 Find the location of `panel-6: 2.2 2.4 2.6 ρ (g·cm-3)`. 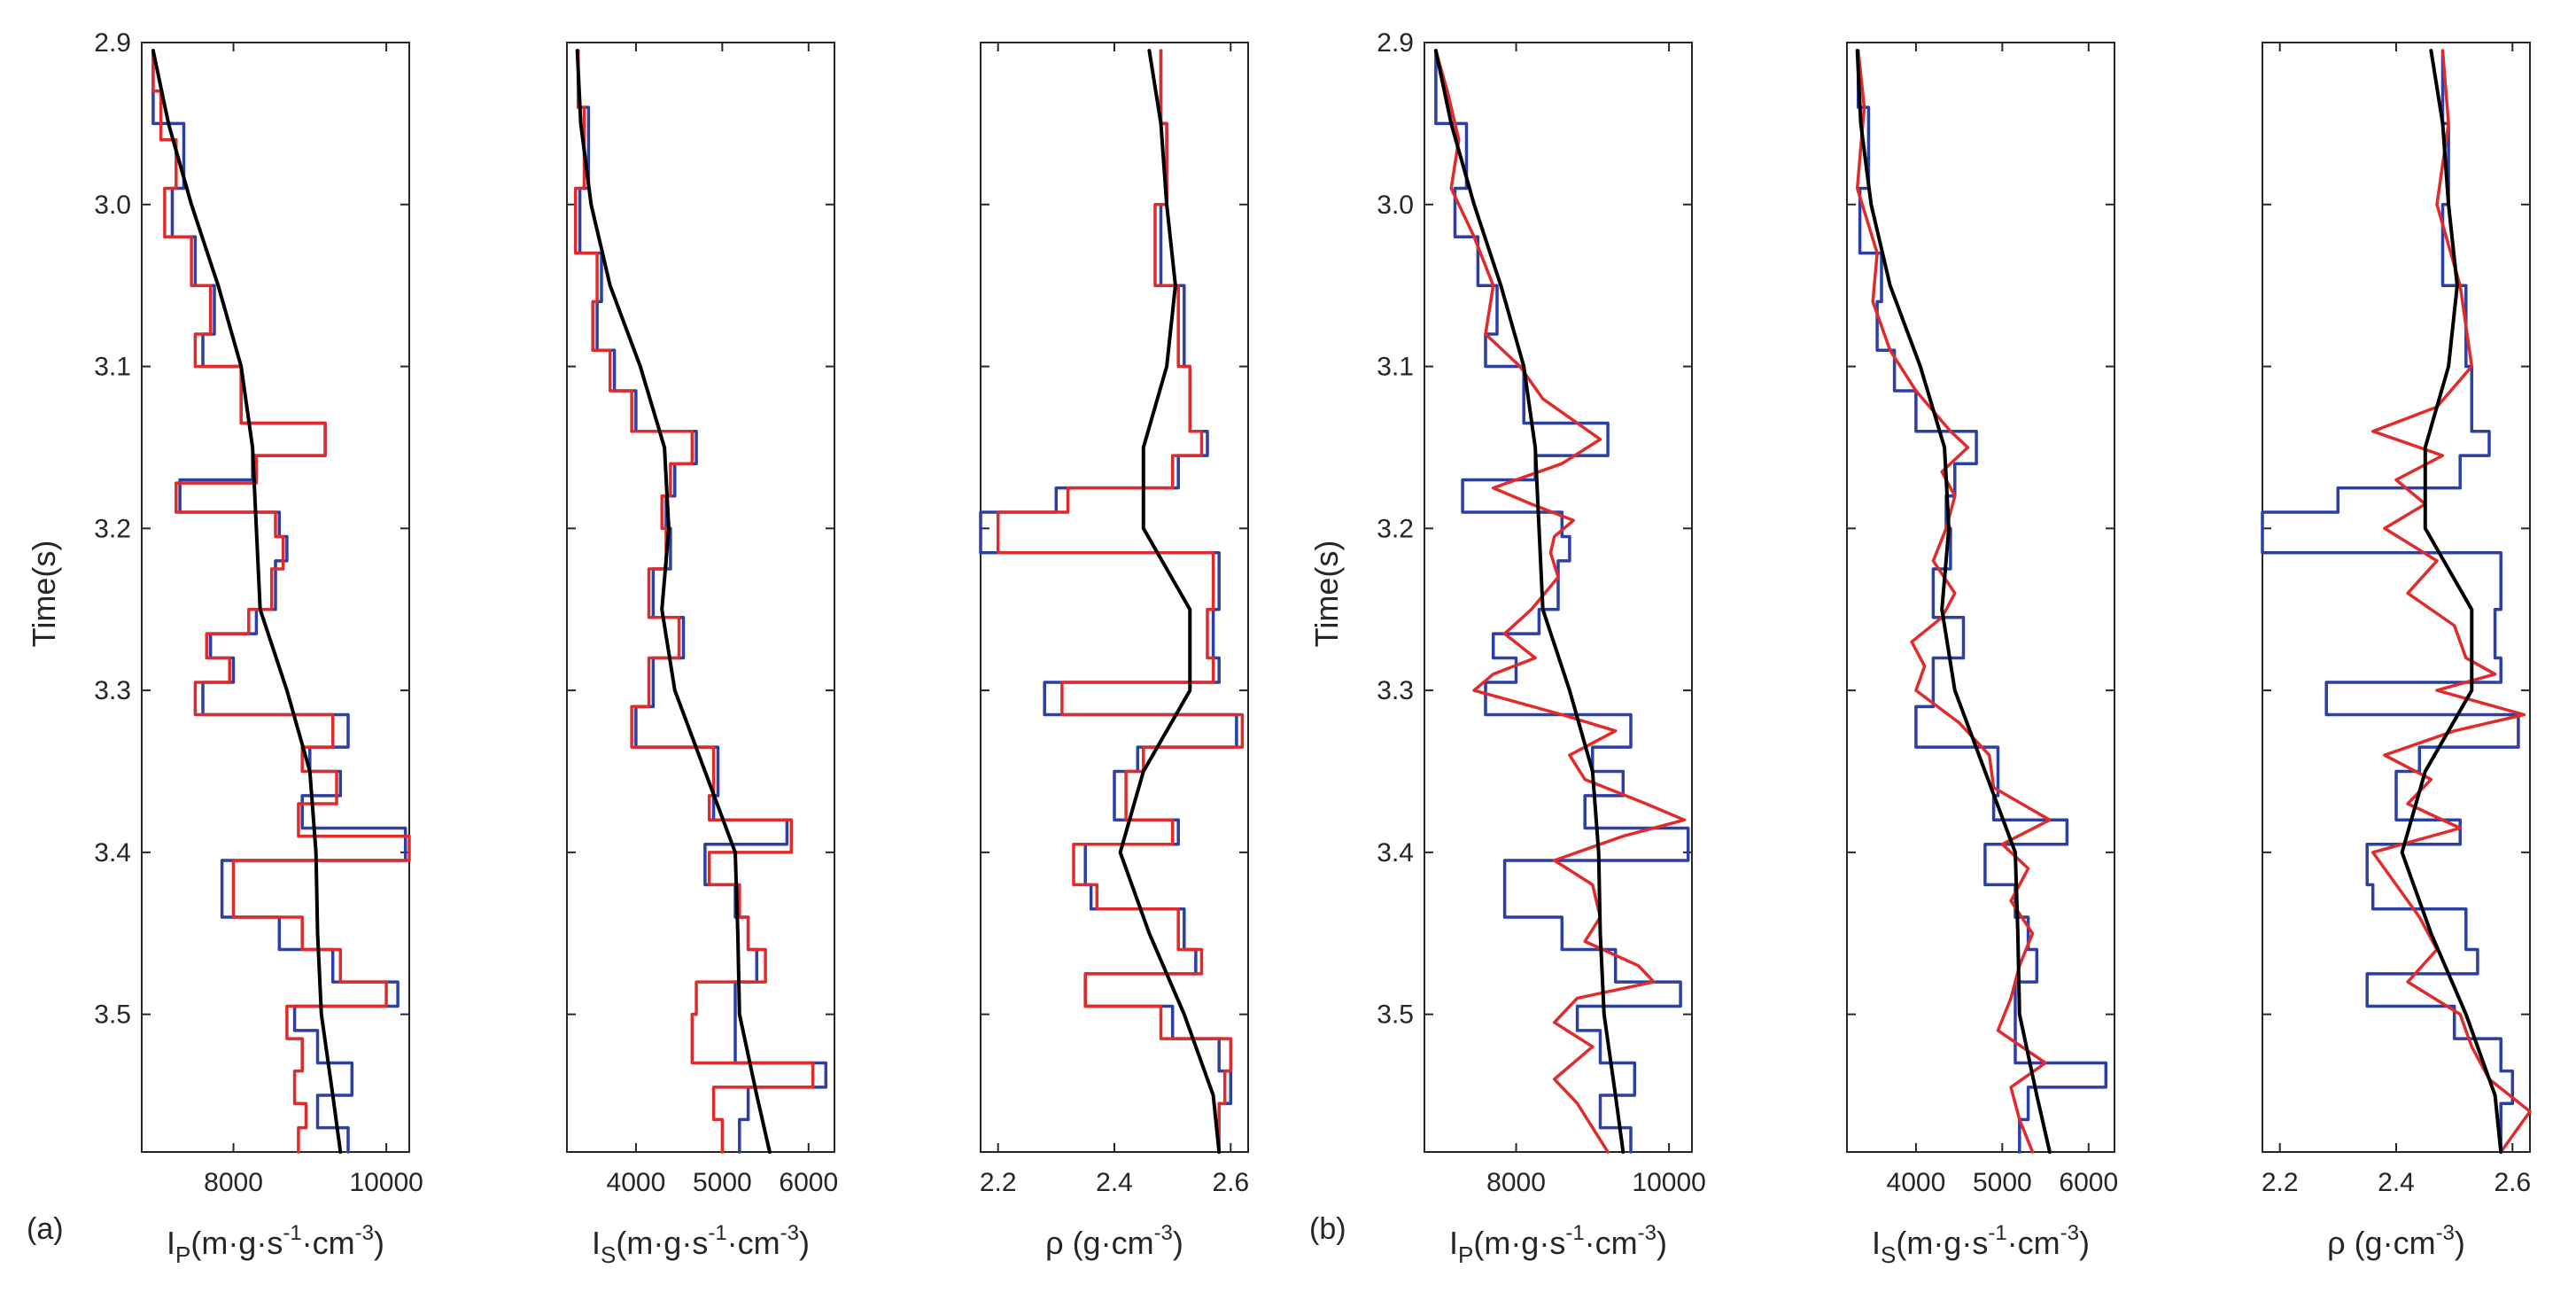

panel-6: 2.2 2.4 2.6 ρ (g·cm-3) is located at coordinates (2396, 651).